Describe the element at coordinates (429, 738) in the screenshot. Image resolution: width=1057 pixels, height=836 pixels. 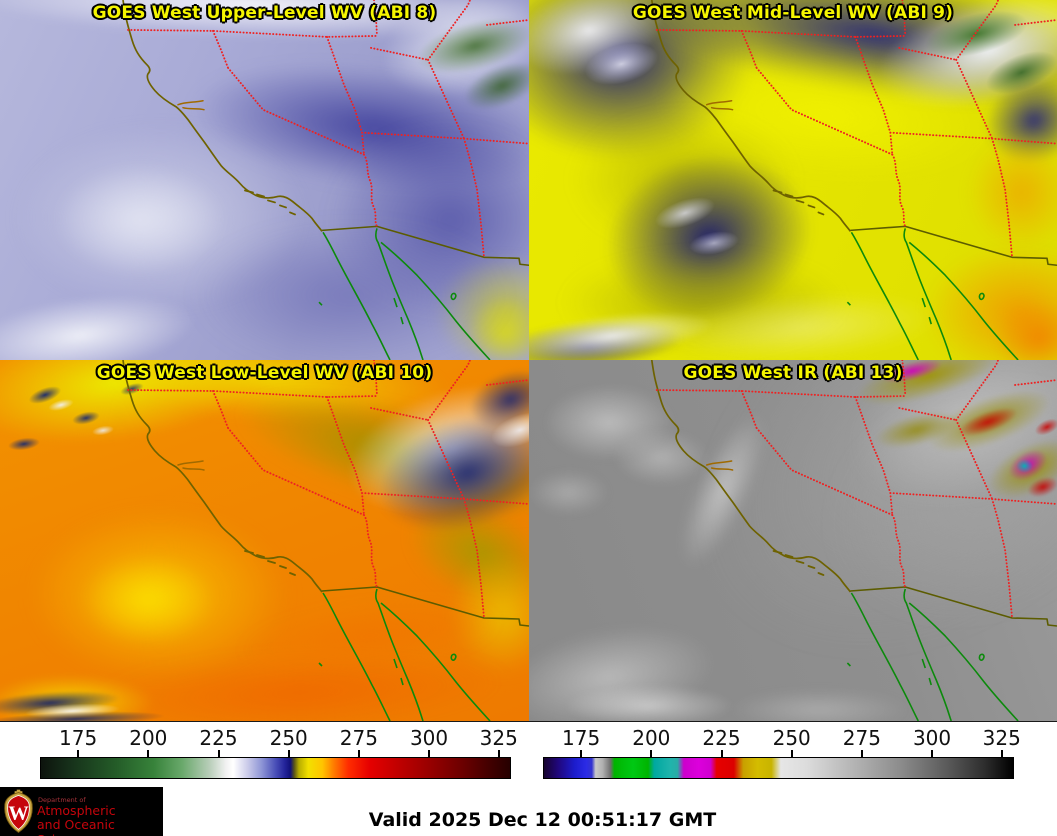
I see `wv-colorbar-tick-label: 300` at that location.